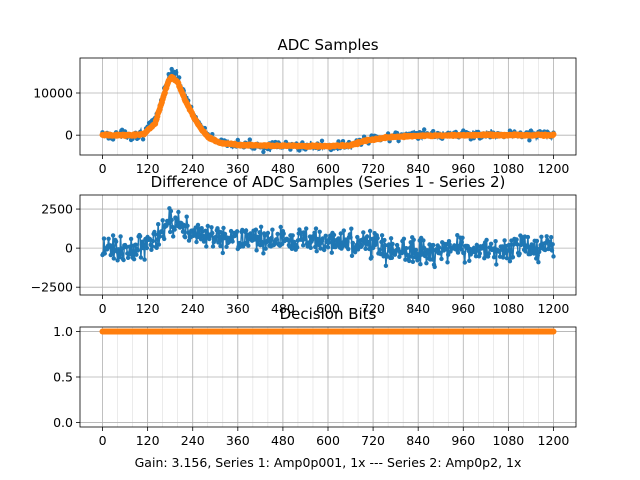 The height and width of the screenshot is (480, 640). What do you see at coordinates (418, 440) in the screenshot?
I see `x-tick-label: 840` at bounding box center [418, 440].